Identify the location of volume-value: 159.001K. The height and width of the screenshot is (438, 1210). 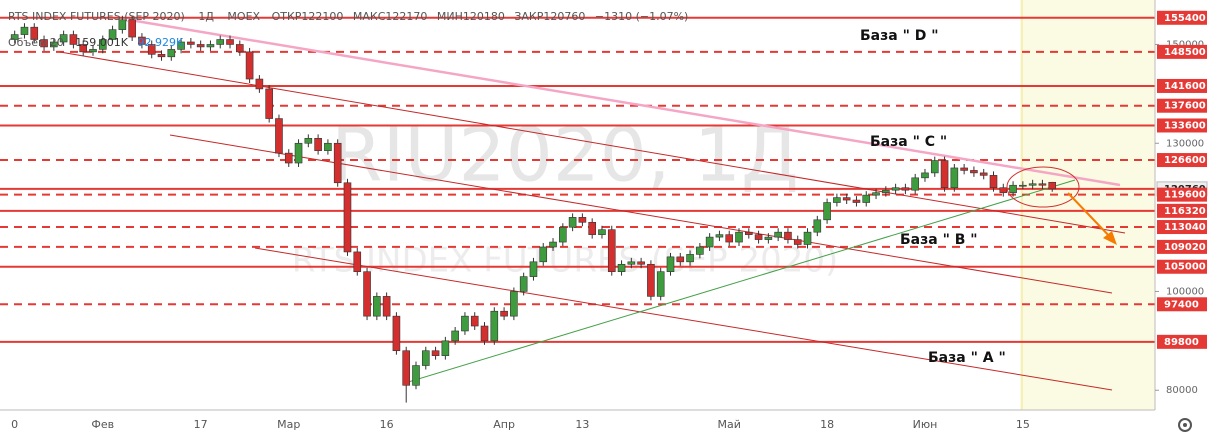
(101, 42).